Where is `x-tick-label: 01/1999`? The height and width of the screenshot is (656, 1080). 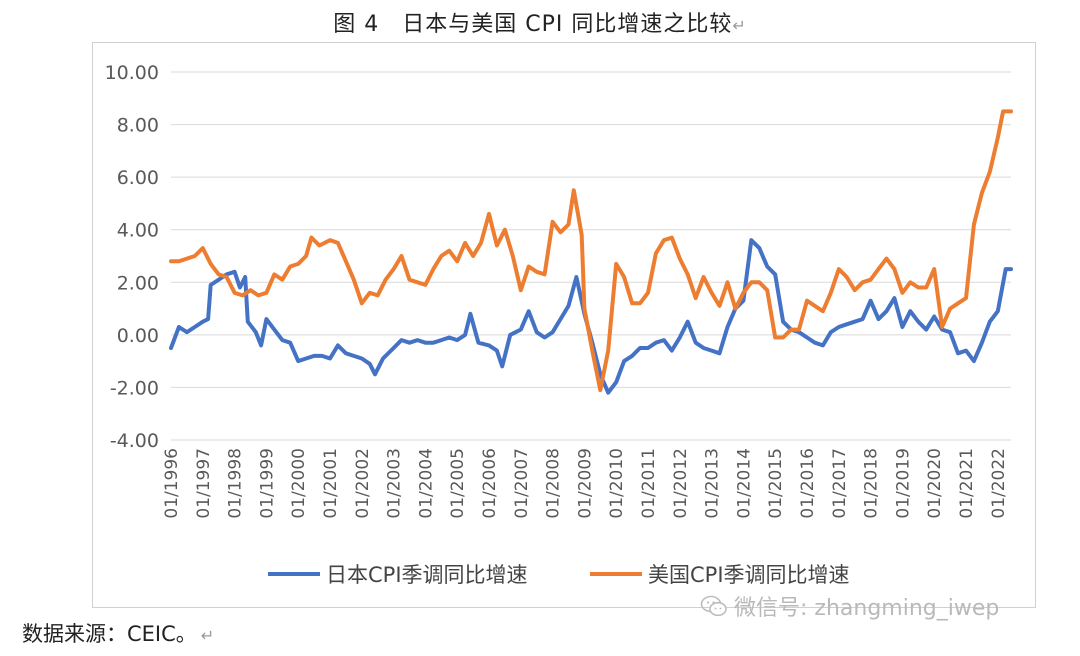 x-tick-label: 01/1999 is located at coordinates (267, 483).